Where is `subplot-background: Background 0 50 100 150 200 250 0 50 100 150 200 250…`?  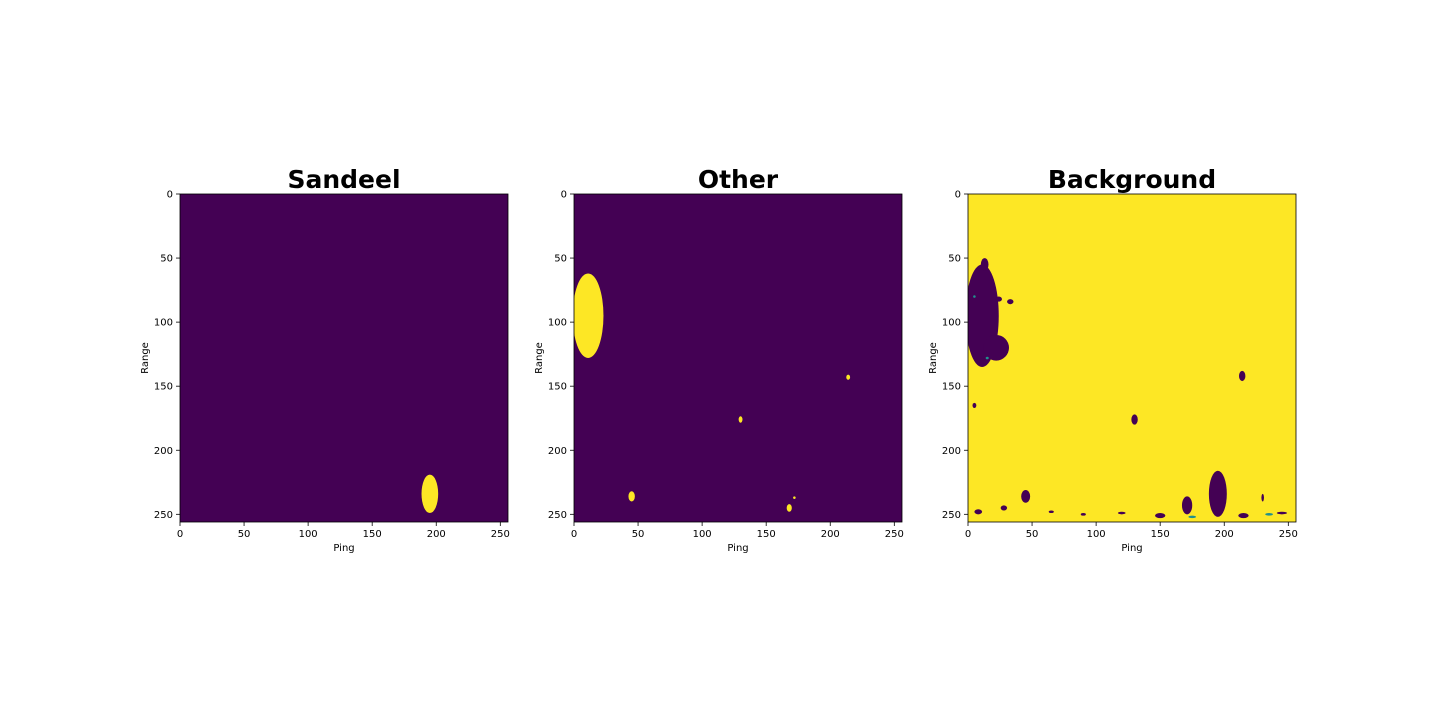
subplot-background: Background 0 50 100 150 200 250 0 50 100 150 200 250… is located at coordinates (1113, 359).